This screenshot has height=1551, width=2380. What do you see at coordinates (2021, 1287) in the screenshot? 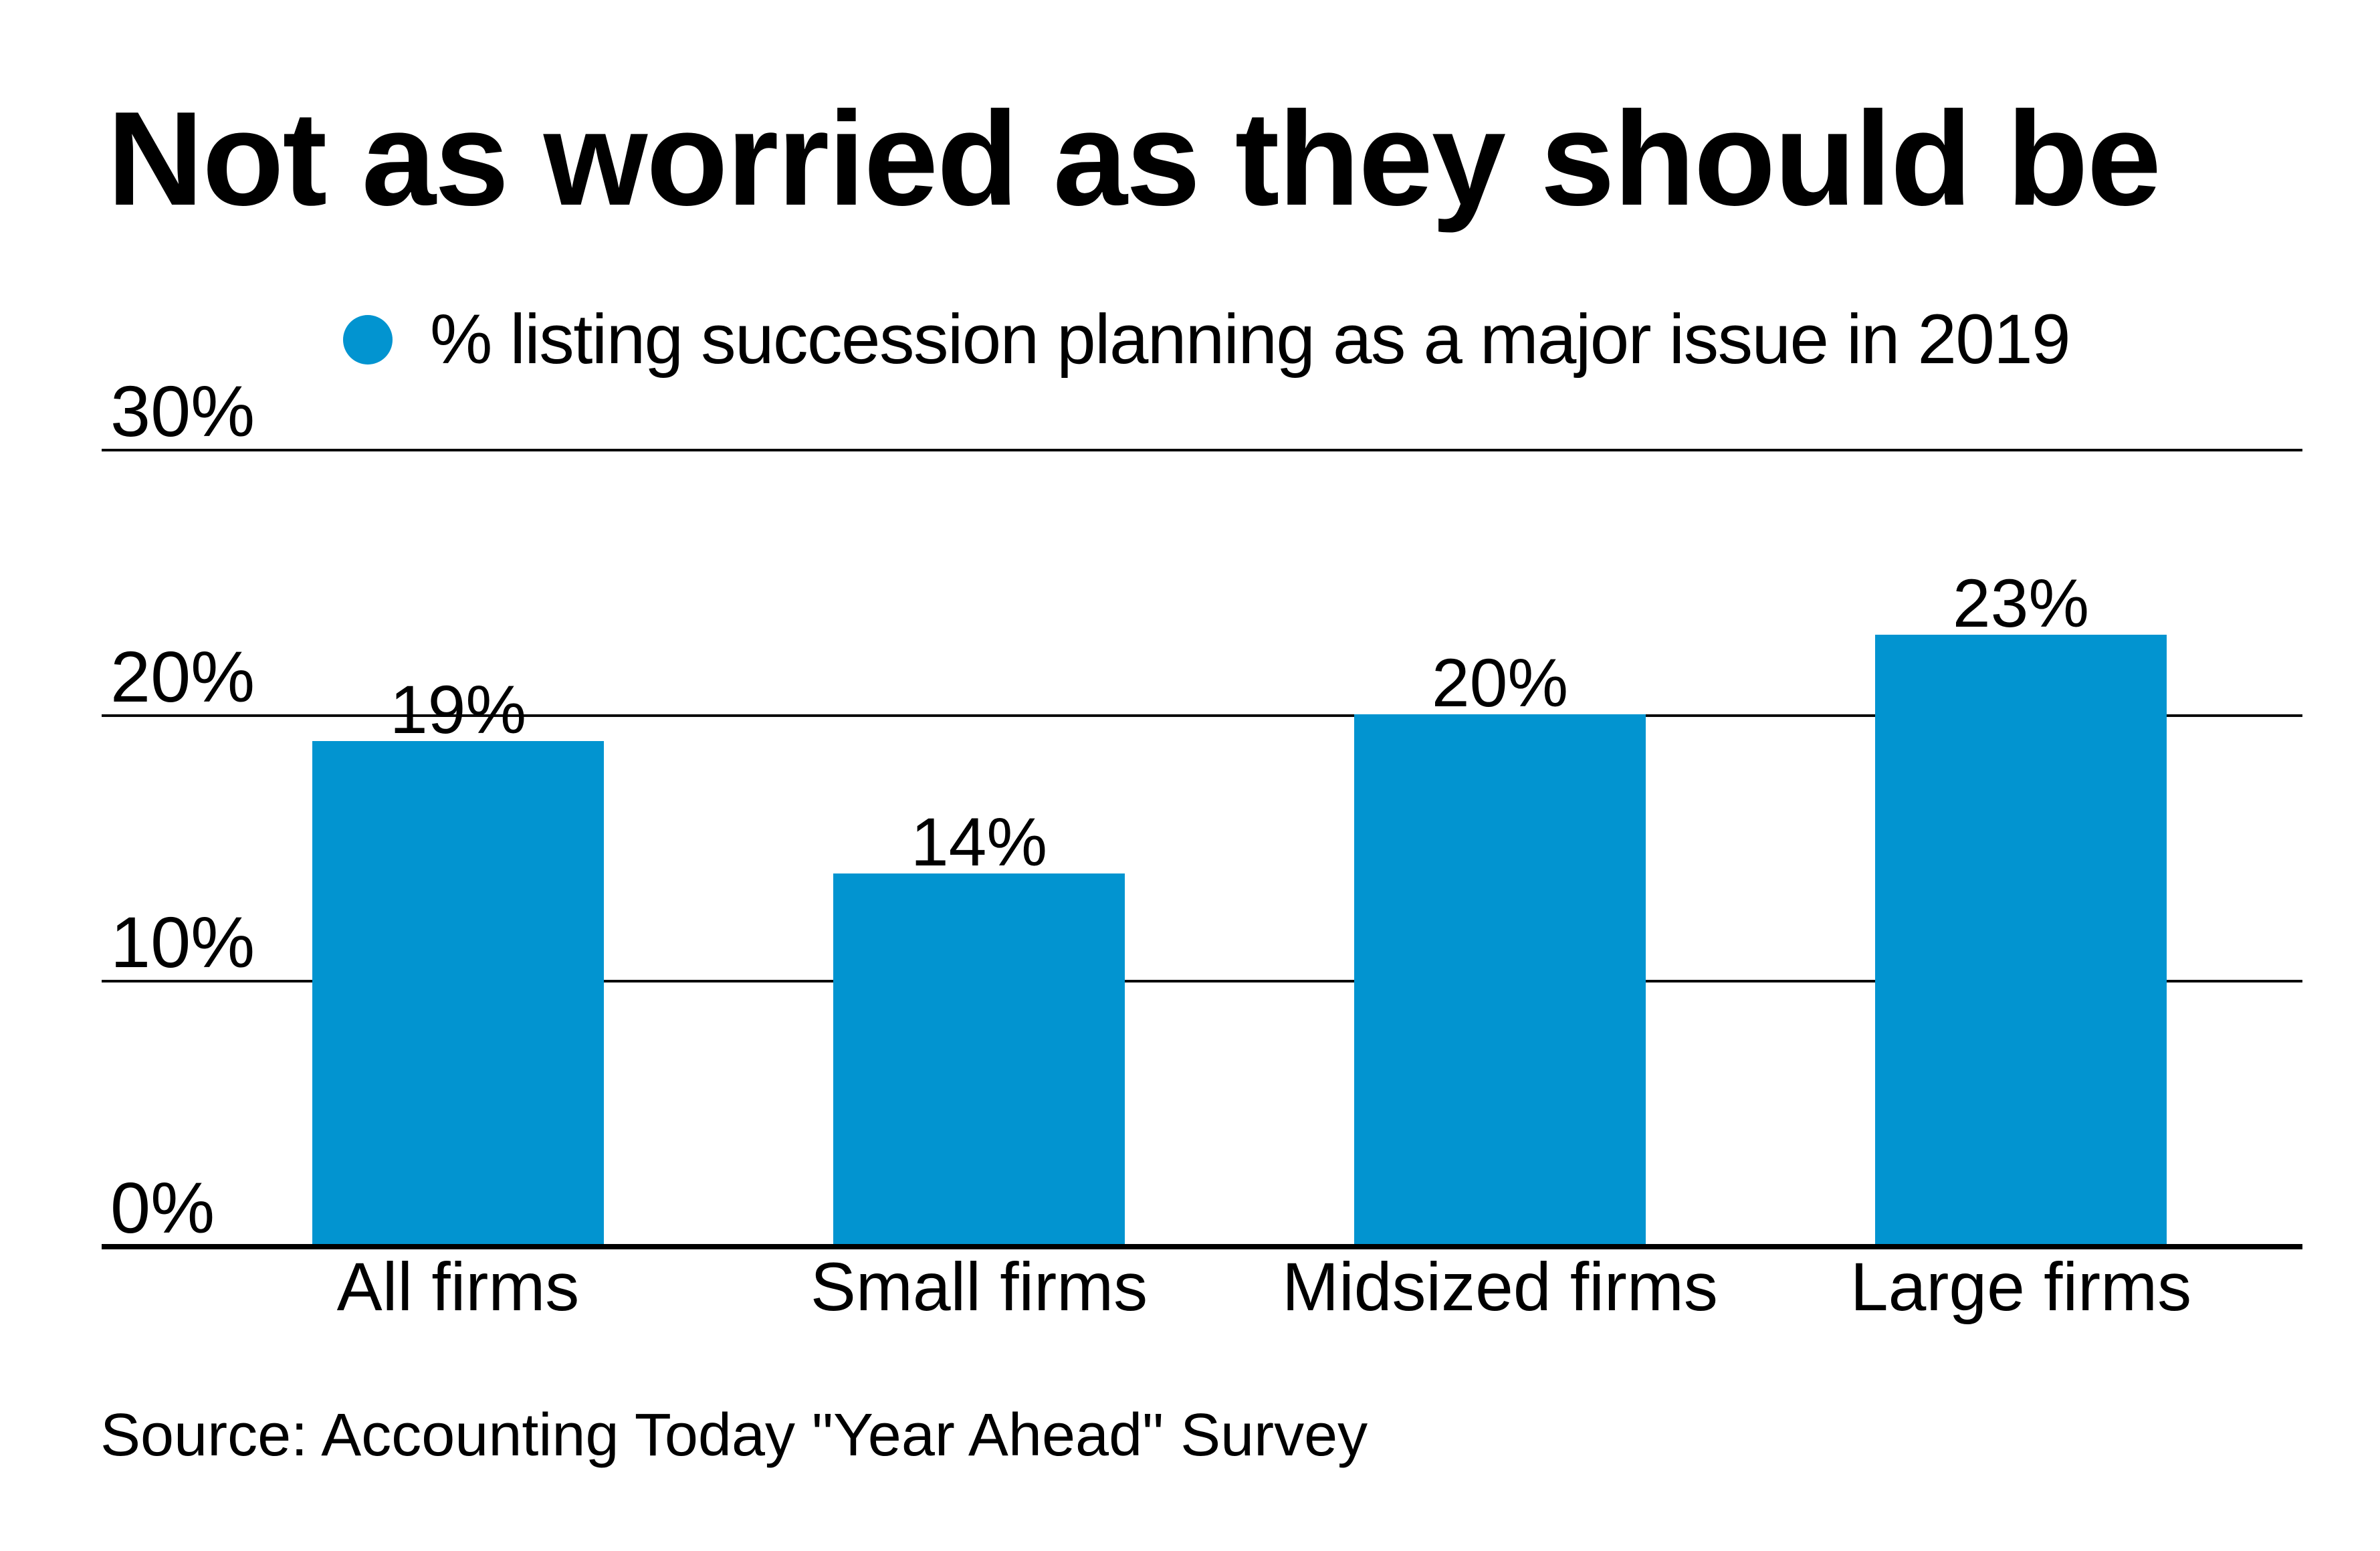
I see `x-axis-category-label: Large firms` at bounding box center [2021, 1287].